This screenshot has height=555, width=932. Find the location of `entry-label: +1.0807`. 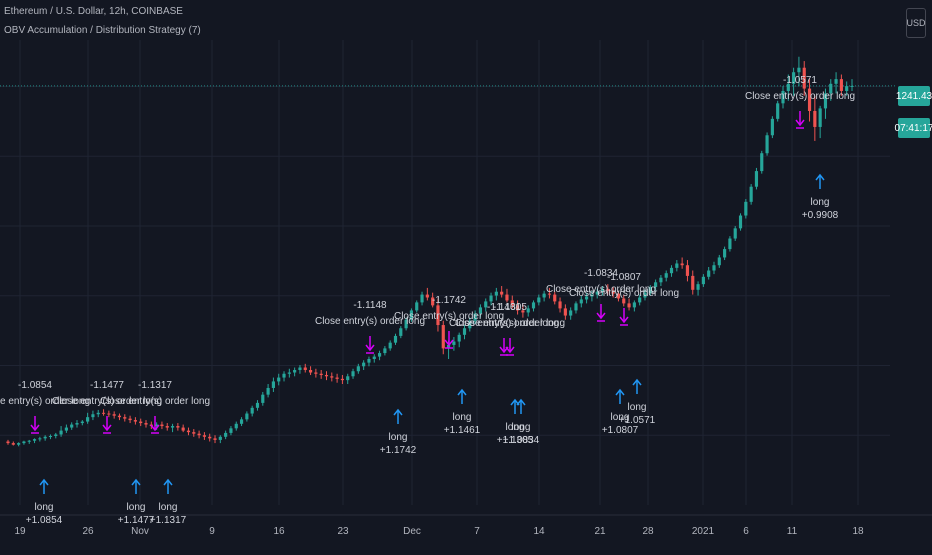

entry-label: +1.0807 is located at coordinates (620, 430).